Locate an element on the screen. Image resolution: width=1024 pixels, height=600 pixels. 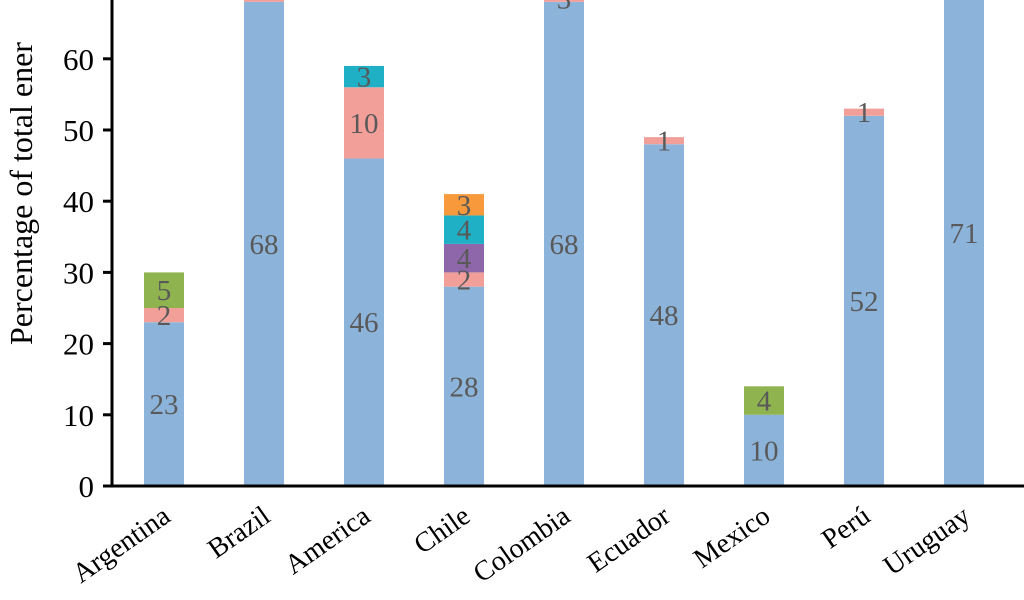
x-category-label: Perú is located at coordinates (846, 527).